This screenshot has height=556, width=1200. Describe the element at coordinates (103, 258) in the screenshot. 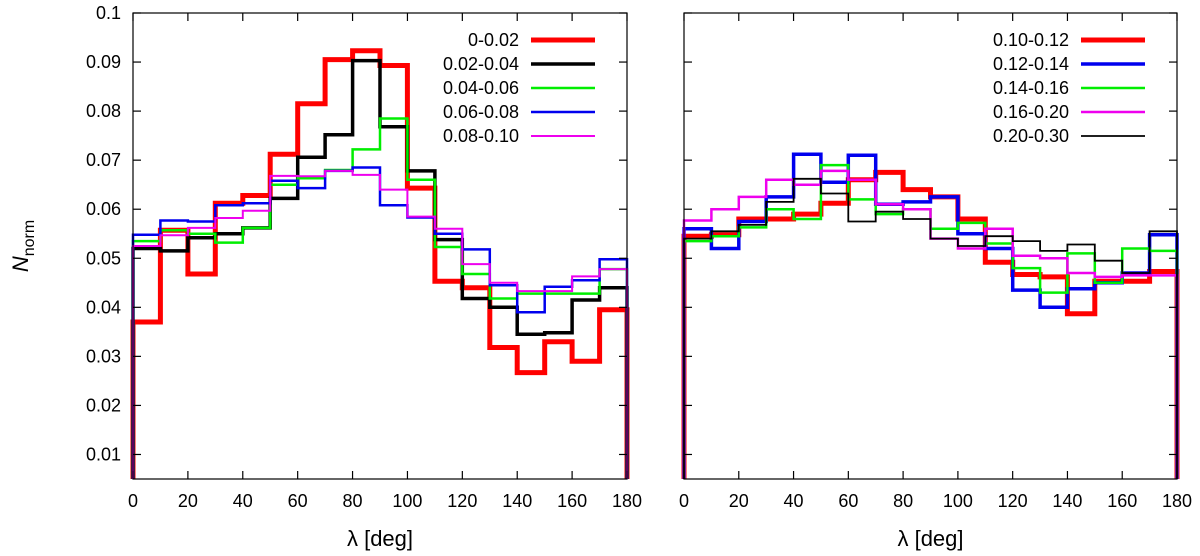

I see `y-tick-label: 0.05` at that location.